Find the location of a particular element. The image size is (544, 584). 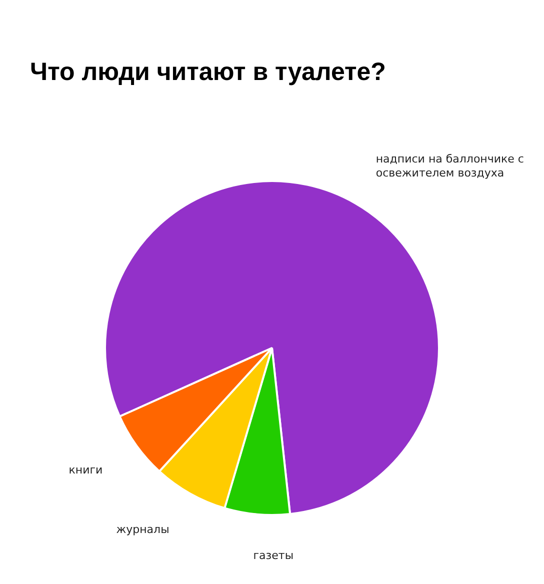

slice-label: надписи на баллончике с освежителем воздуха is located at coordinates (450, 166).